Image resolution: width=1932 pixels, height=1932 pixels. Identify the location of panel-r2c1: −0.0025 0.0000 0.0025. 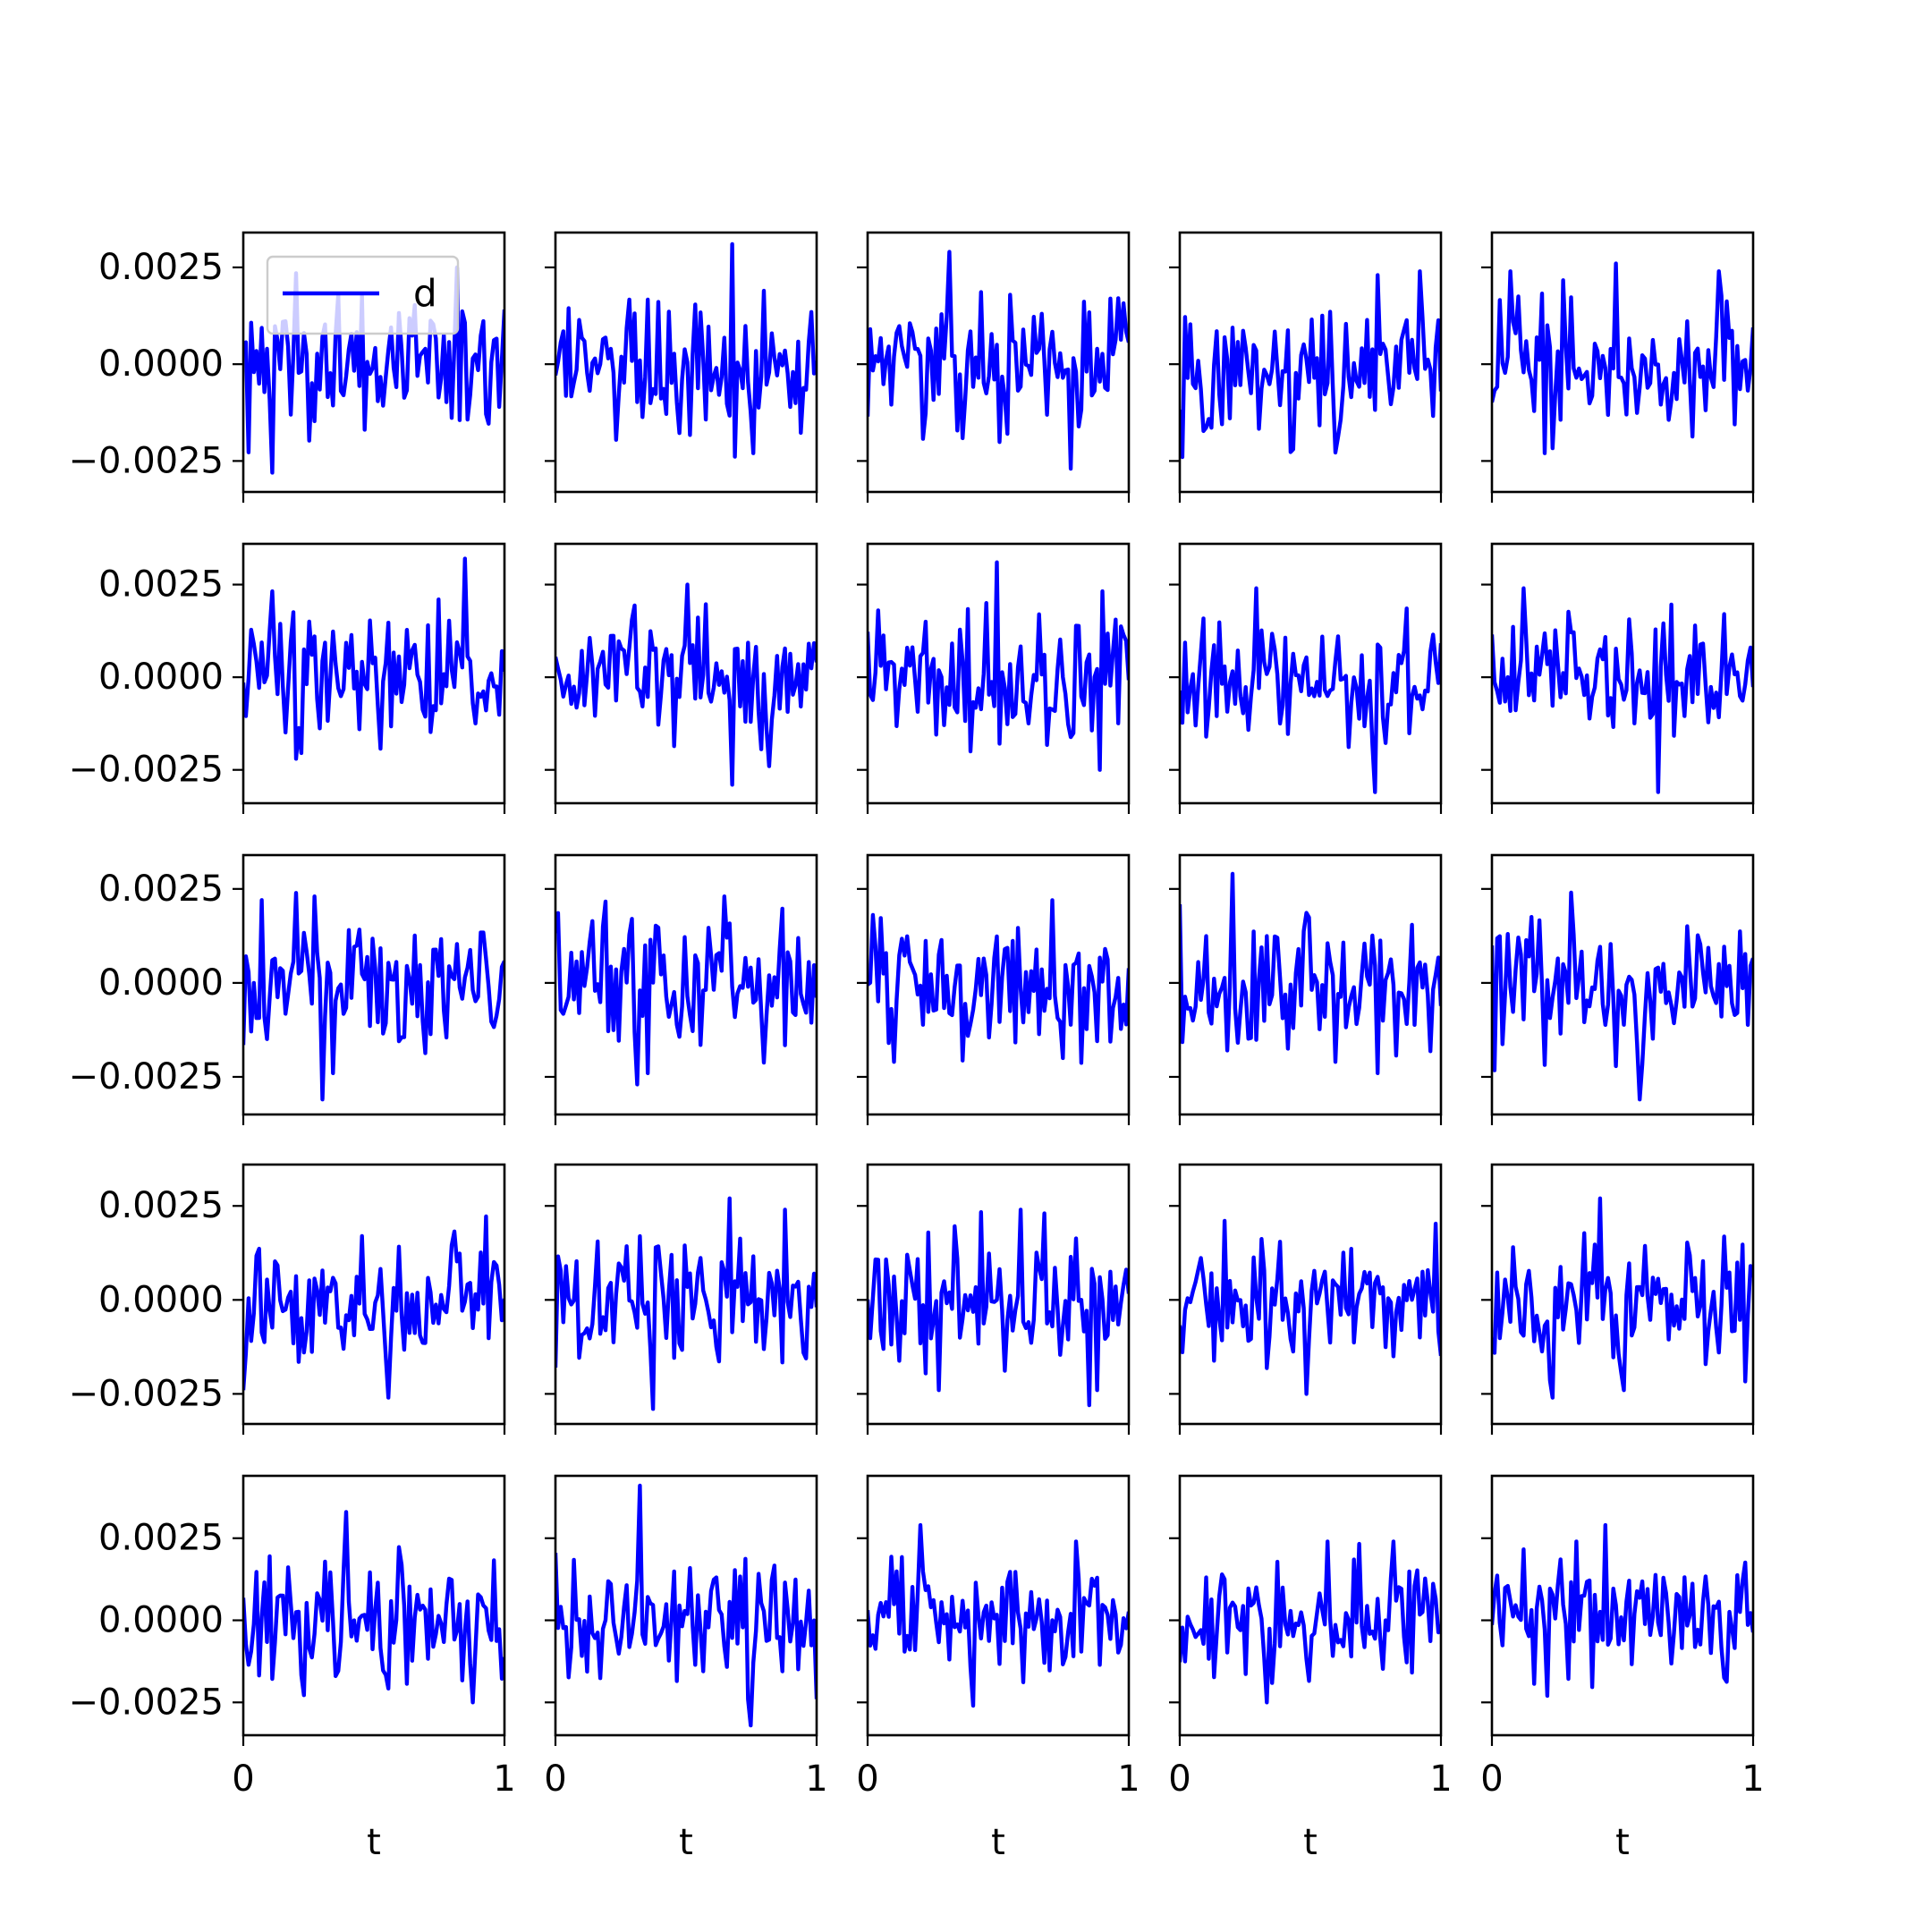
(287, 678).